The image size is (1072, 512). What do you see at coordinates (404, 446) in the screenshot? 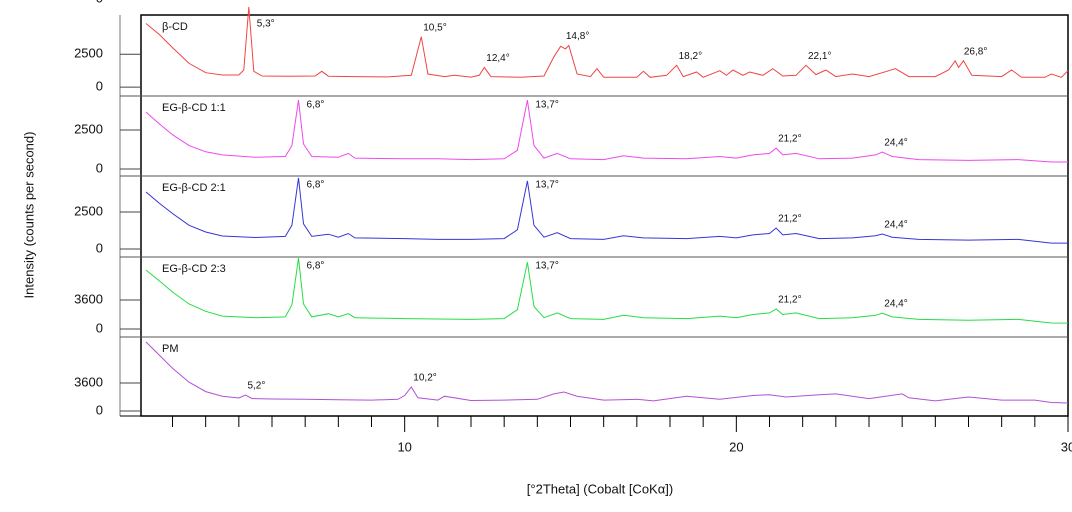
I see `x-tick-label: 10` at bounding box center [404, 446].